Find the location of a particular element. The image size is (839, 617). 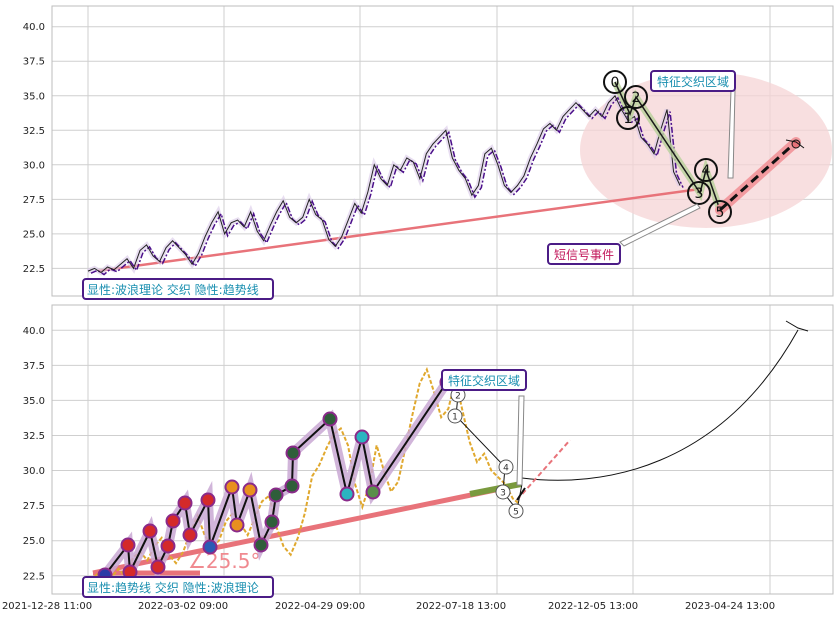

top-y-tick-label: 25.0 is located at coordinates (34, 234).